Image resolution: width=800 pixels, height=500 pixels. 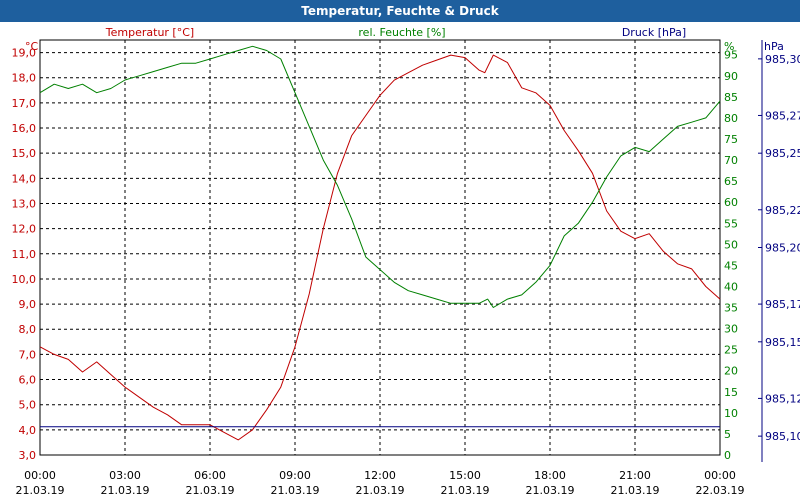 What do you see at coordinates (774, 46) in the screenshot?
I see `pressure-axis-unit: hPa` at bounding box center [774, 46].